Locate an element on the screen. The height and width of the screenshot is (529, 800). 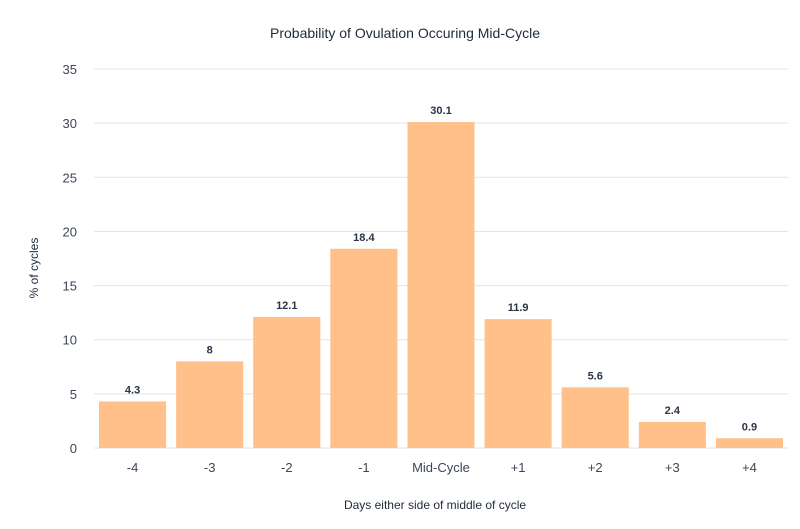
y-tick-label: 30 is located at coordinates (70, 123).